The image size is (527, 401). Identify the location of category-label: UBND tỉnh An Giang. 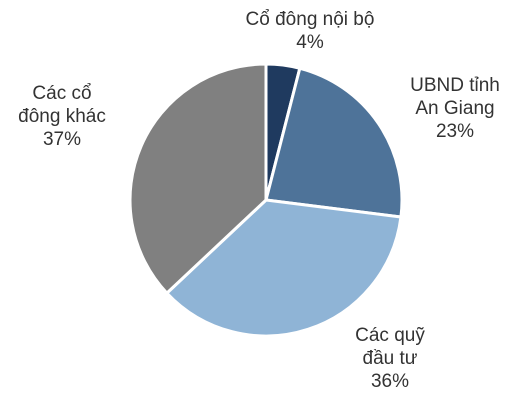
(455, 97).